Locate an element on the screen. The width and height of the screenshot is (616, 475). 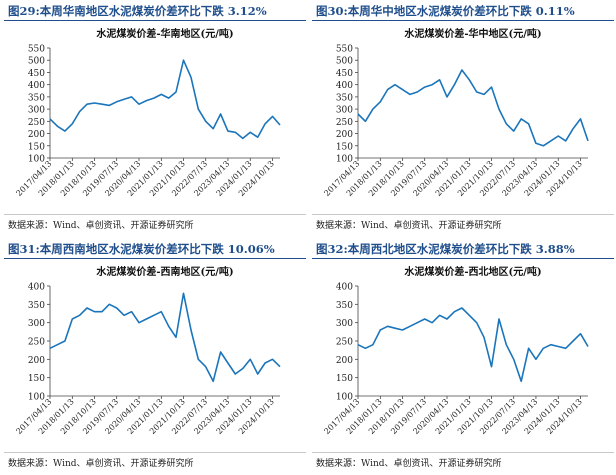
figure-title: 本周西北地区水泥煤炭价差环比下跌 3.88% is located at coordinates (461, 249).